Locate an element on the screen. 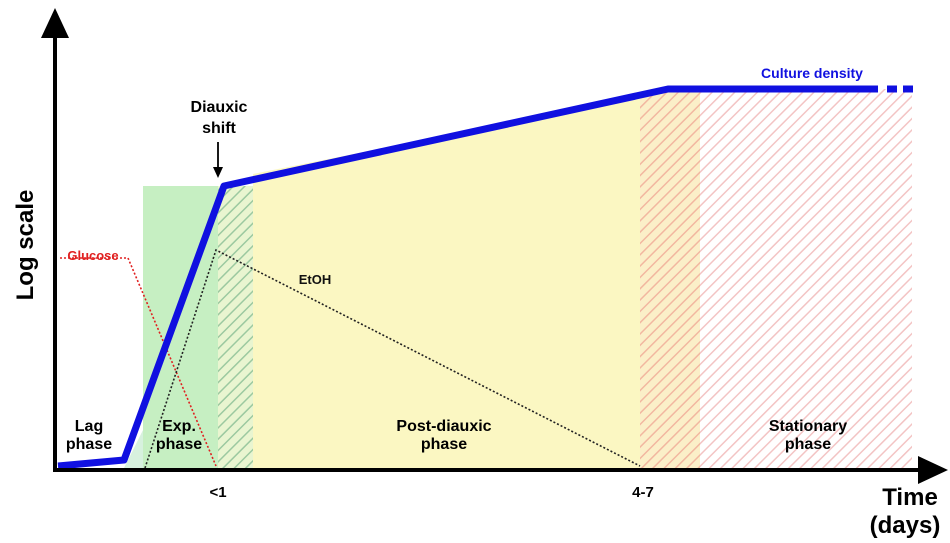 The image size is (950, 543). tick-label-4-7: 4-7 is located at coordinates (643, 492).